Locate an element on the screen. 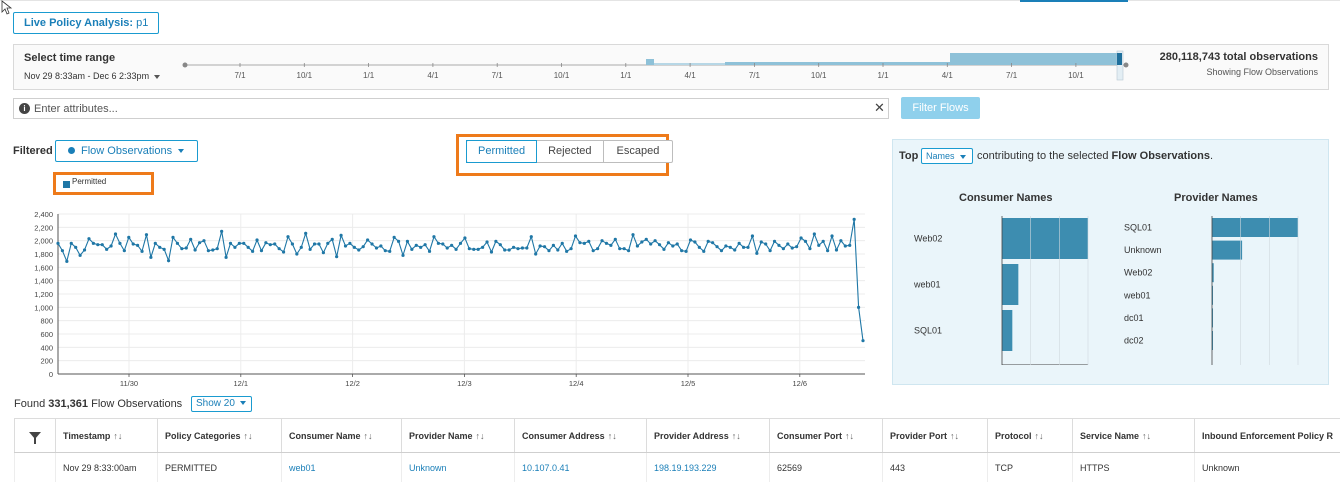 The height and width of the screenshot is (482, 1340). flow-observations-dropdown: Flow Observations is located at coordinates (126, 151).